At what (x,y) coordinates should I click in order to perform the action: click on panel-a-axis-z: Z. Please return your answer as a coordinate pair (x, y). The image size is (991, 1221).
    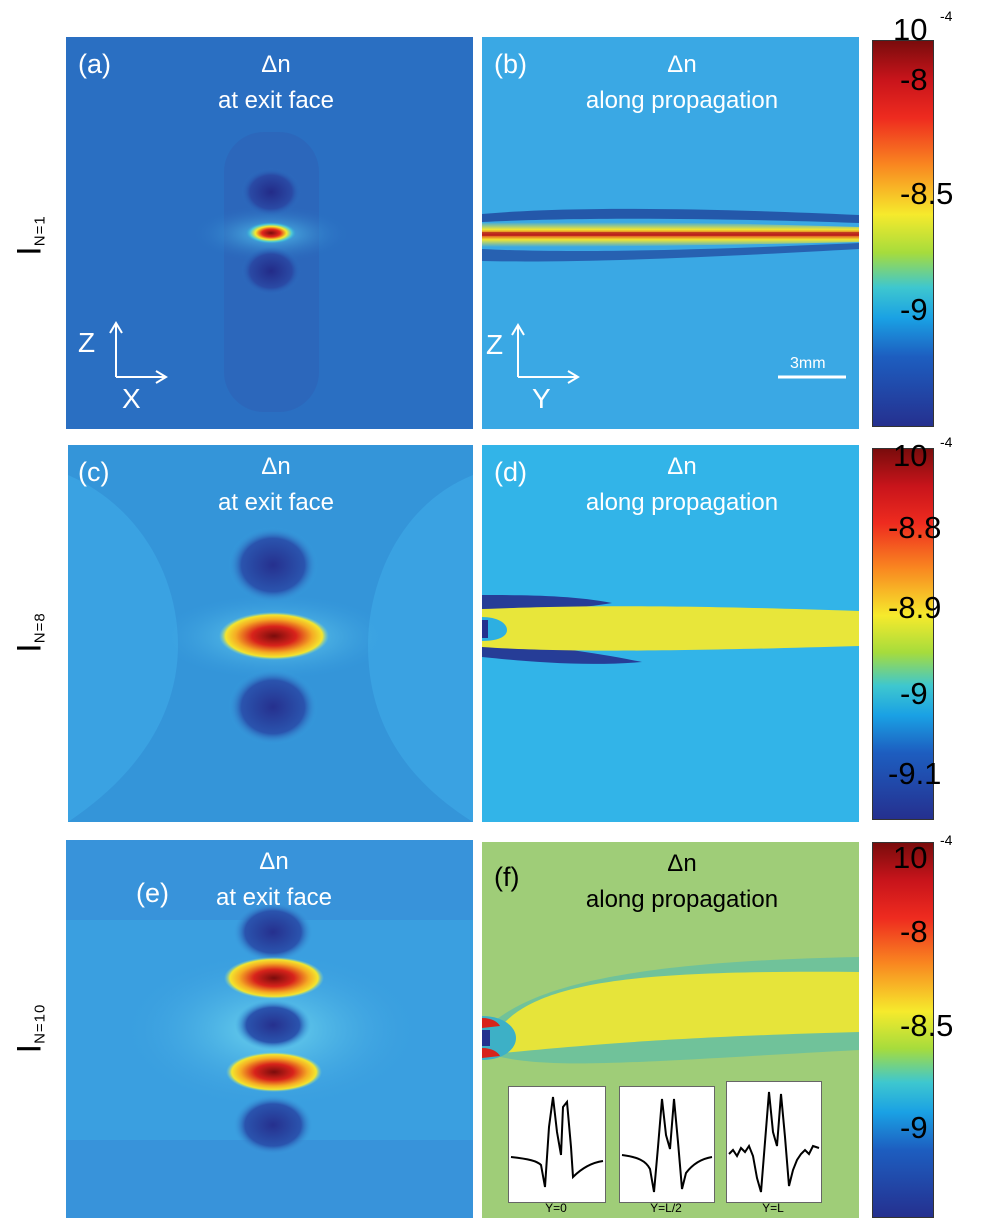
    Looking at the image, I should click on (87, 342).